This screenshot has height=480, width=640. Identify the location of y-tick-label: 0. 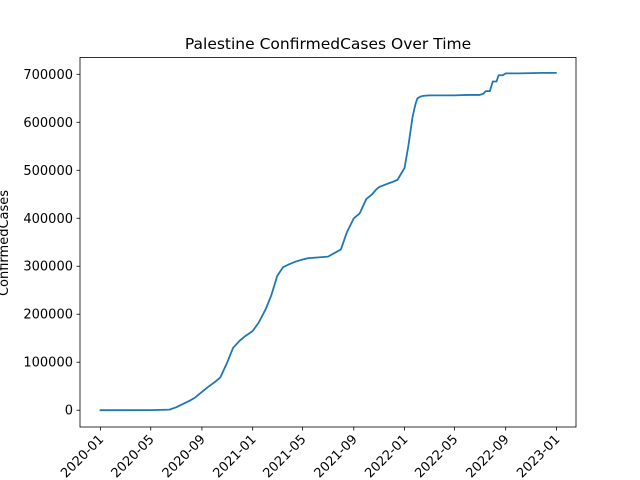
(69, 411).